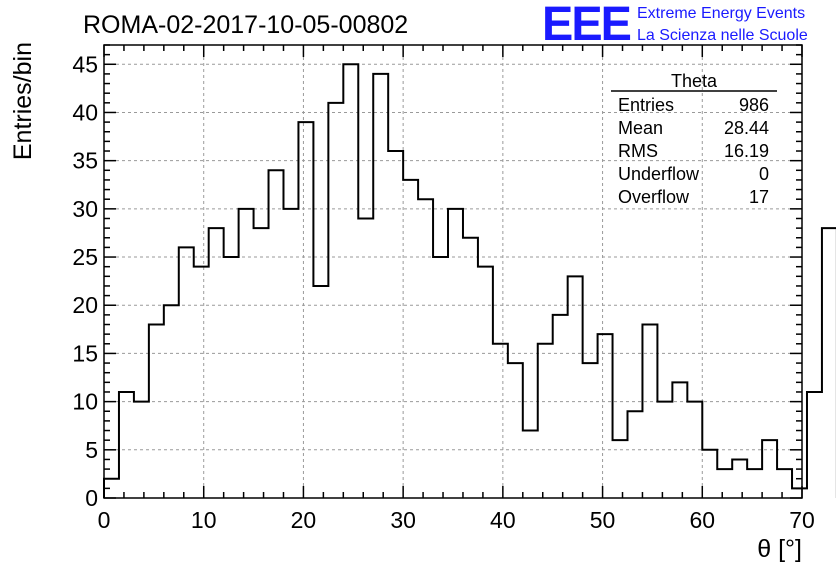  Describe the element at coordinates (603, 520) in the screenshot. I see `x-tick-label: 50` at that location.